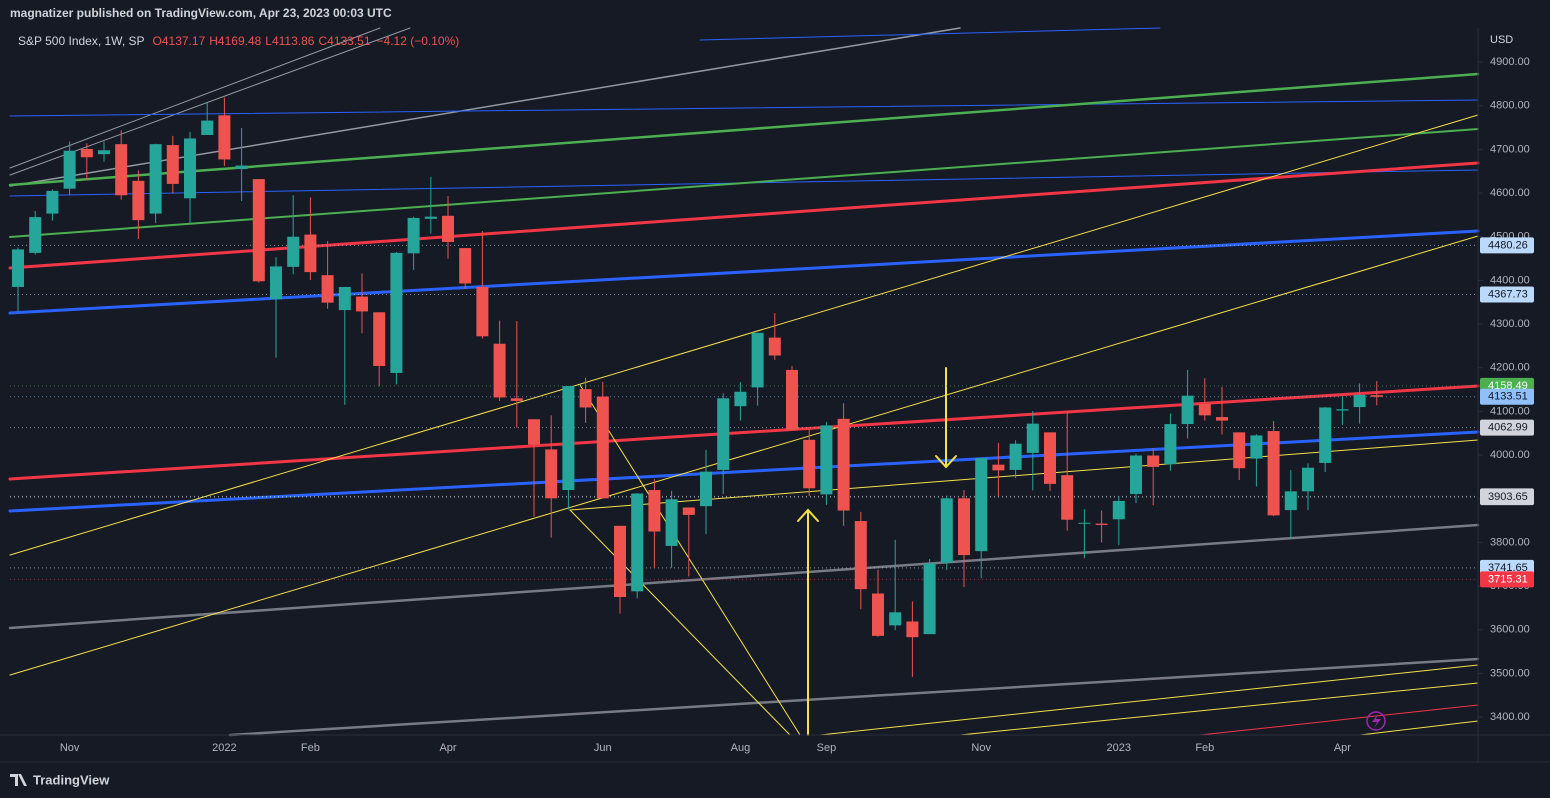 The width and height of the screenshot is (1550, 798). What do you see at coordinates (1510, 673) in the screenshot?
I see `y-tick-label: 3500.00` at bounding box center [1510, 673].